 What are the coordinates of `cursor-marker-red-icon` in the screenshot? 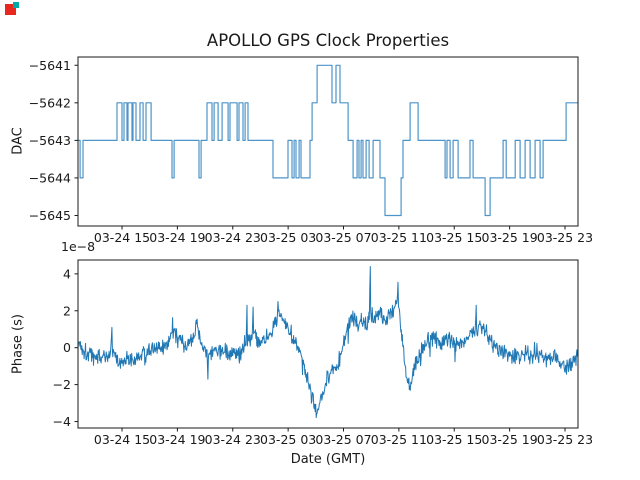 It's located at (10, 9).